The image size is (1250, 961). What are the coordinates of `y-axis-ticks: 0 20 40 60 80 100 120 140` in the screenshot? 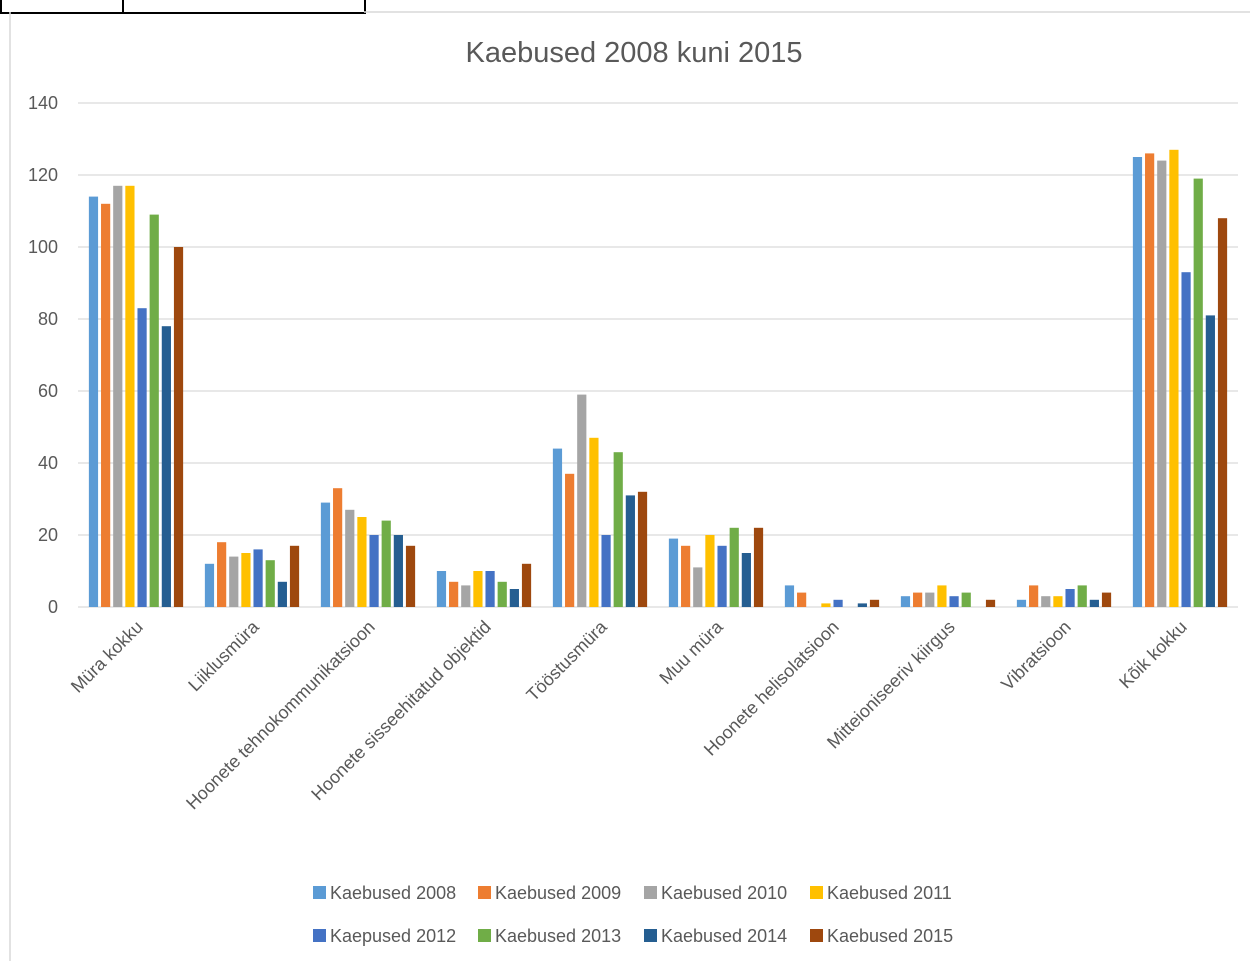 It's located at (43, 355).